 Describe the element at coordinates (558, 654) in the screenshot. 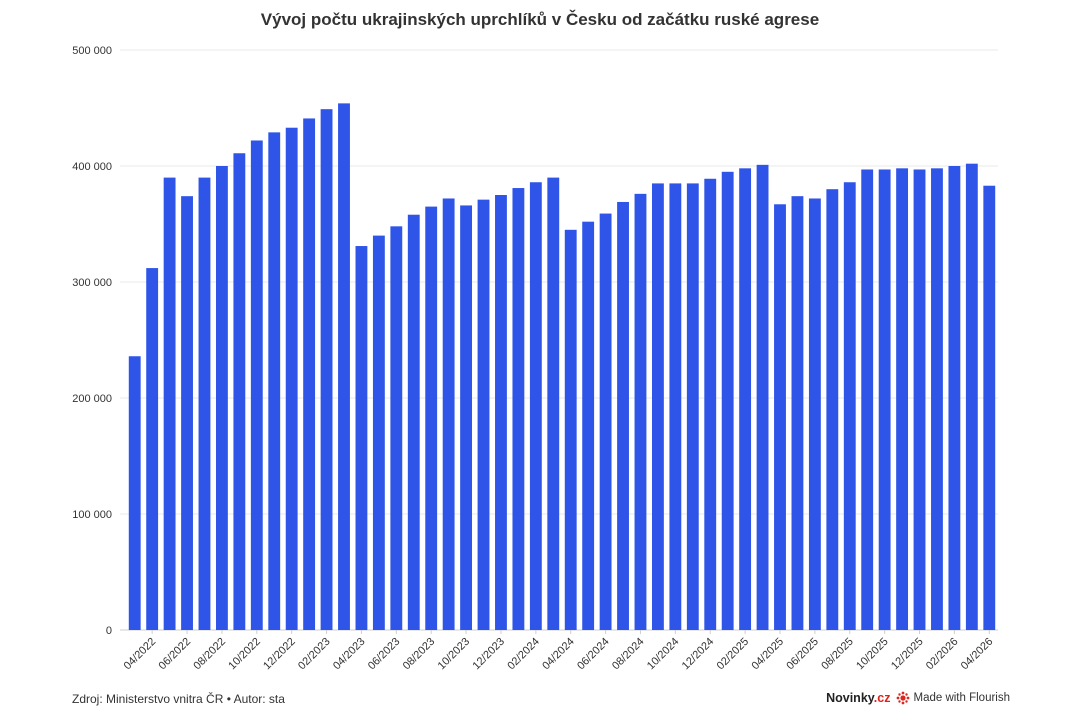

I see `x-tick-label: 04/2024` at that location.